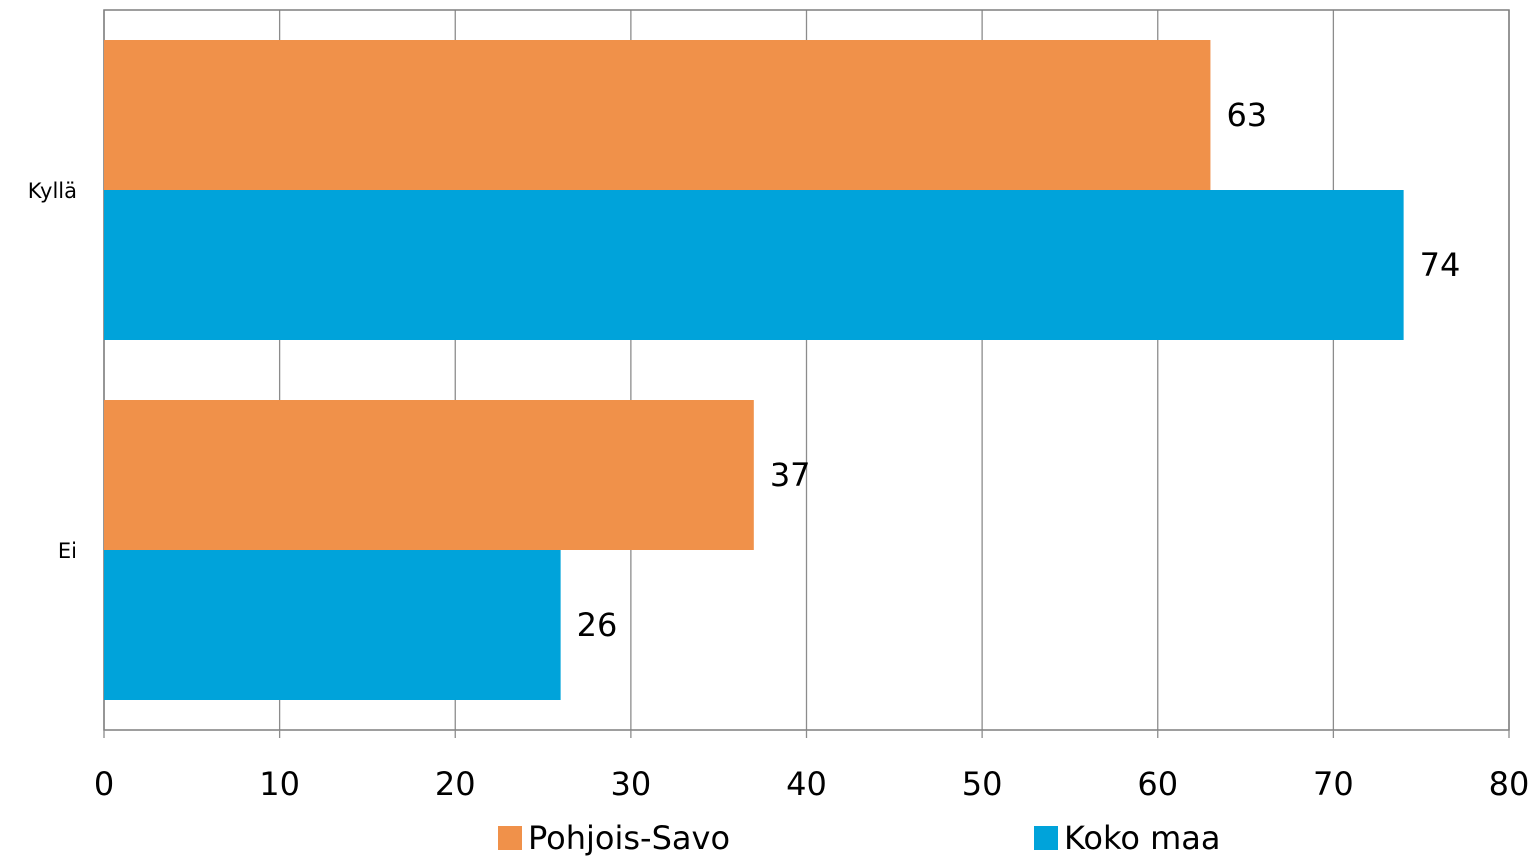  What do you see at coordinates (631, 784) in the screenshot?
I see `x-tick-label: 30` at bounding box center [631, 784].